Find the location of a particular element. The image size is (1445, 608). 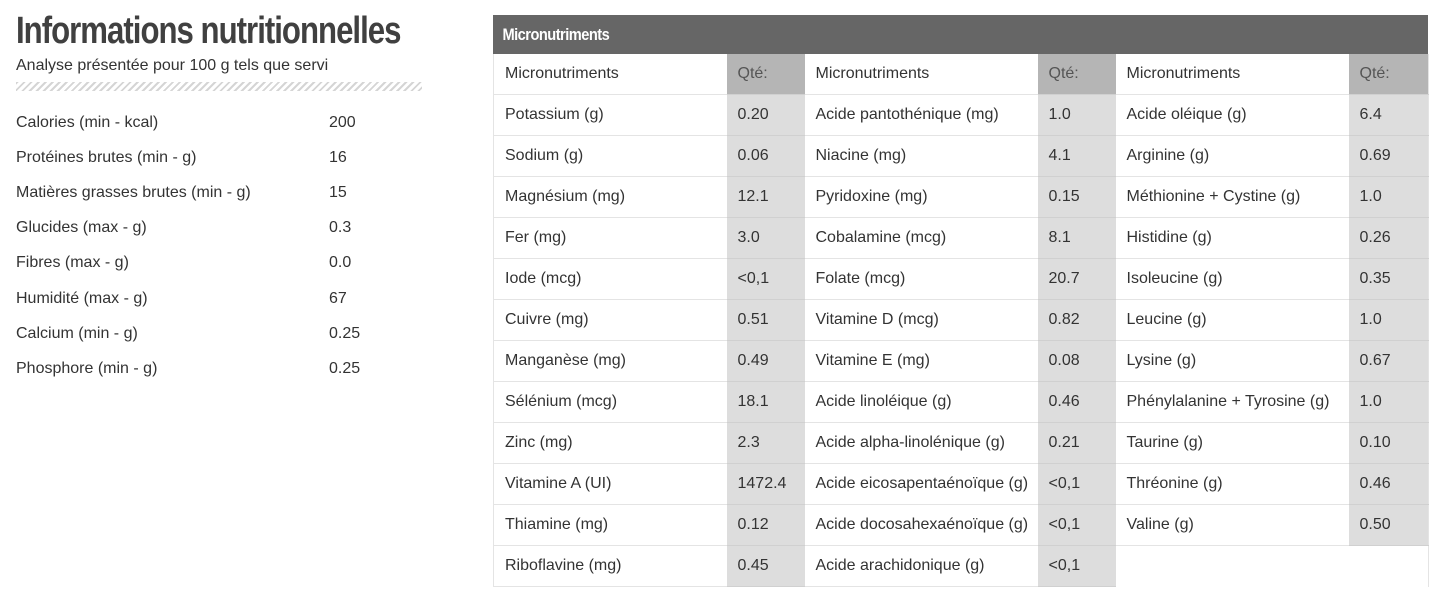

nutrient-qty: 0.49 is located at coordinates (765, 361).